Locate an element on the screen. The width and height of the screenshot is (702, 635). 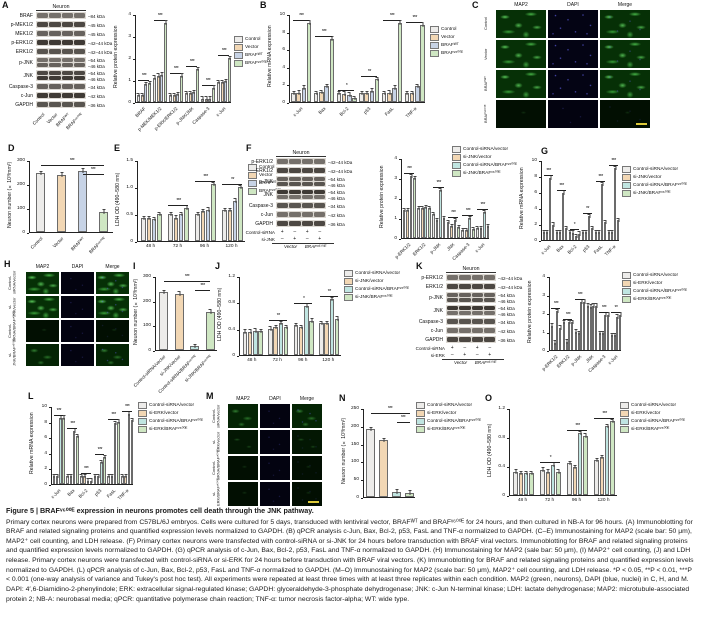
legend-label: si-ERK/BRAFᵛ⁶⁰⁰ᴱ is located at coordinates (652, 299).